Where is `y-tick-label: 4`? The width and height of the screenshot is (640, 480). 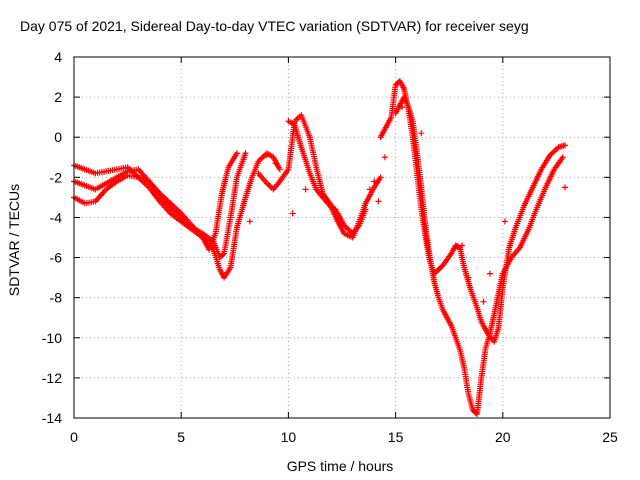
y-tick-label: 4 is located at coordinates (58, 57).